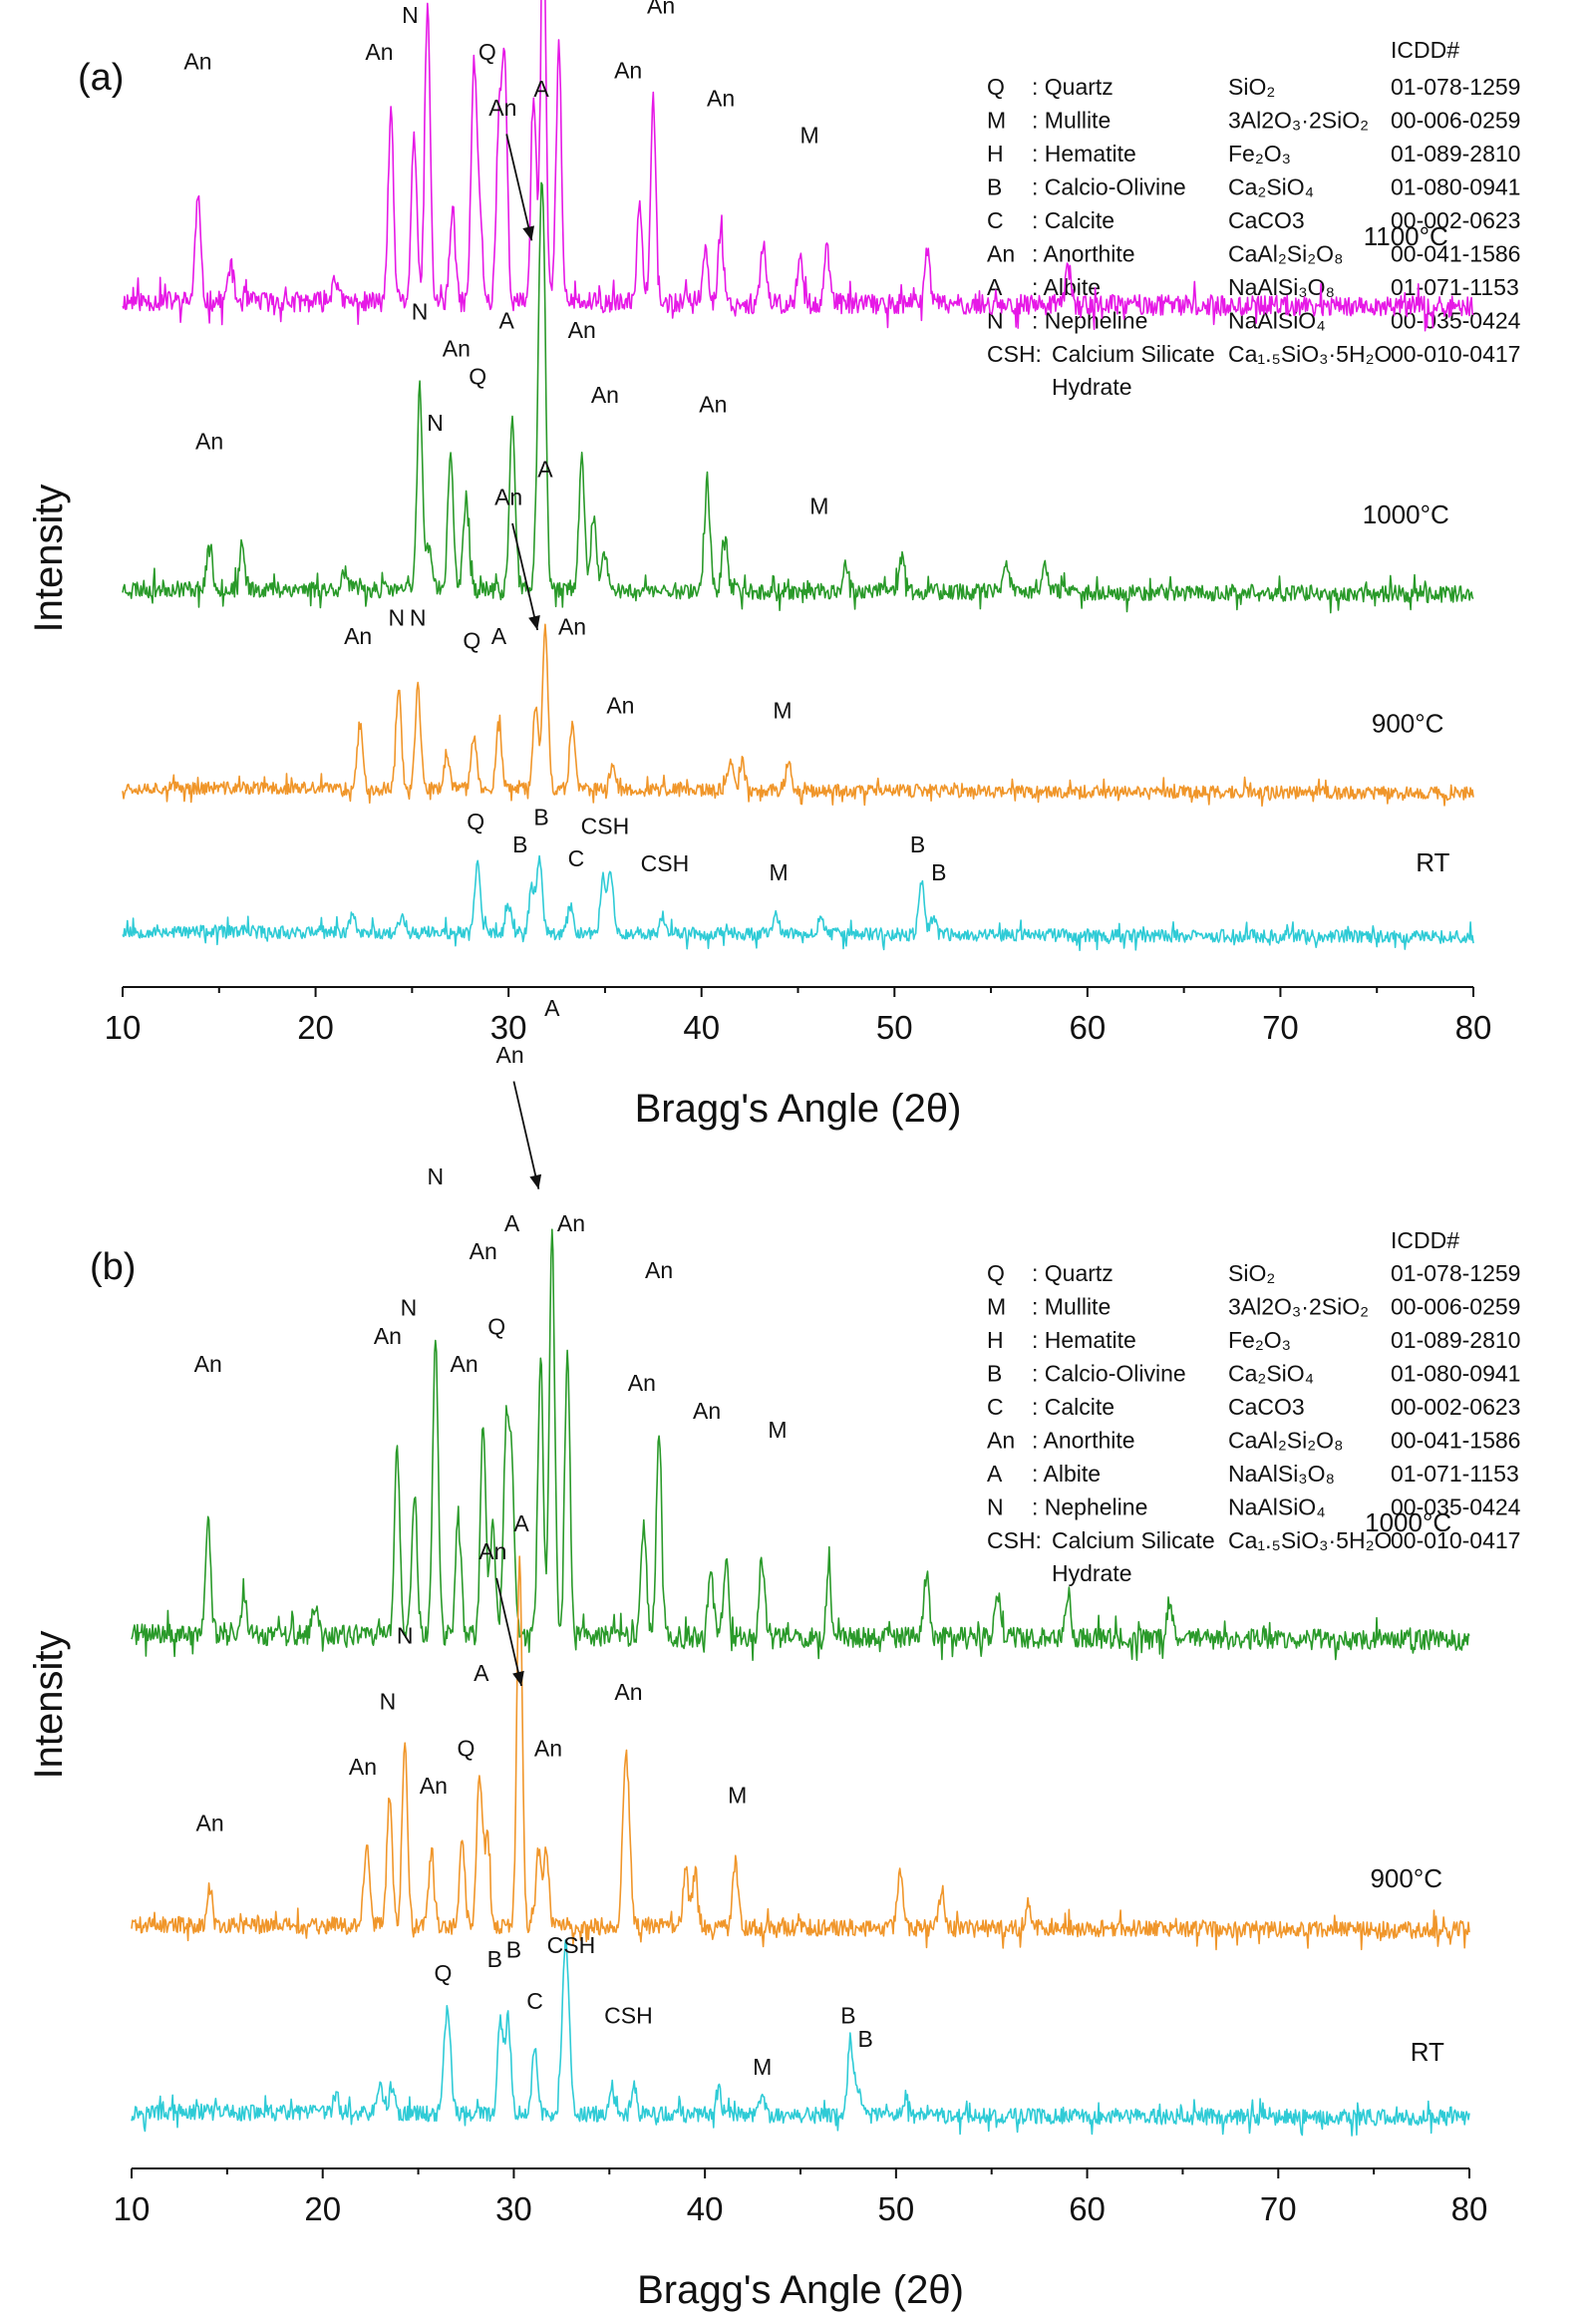 The height and width of the screenshot is (2324, 1591). What do you see at coordinates (1253, 1273) in the screenshot?
I see `legend-row: Q: Quartz SiO₂ 01-078-1259` at bounding box center [1253, 1273].